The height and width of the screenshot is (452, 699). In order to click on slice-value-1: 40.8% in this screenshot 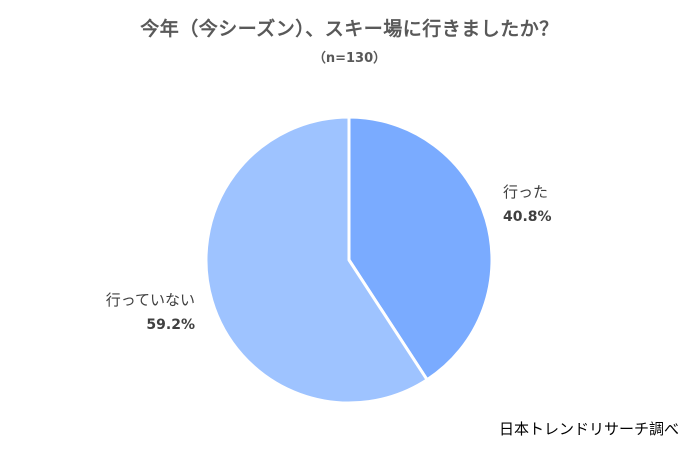, I will do `click(527, 217)`.